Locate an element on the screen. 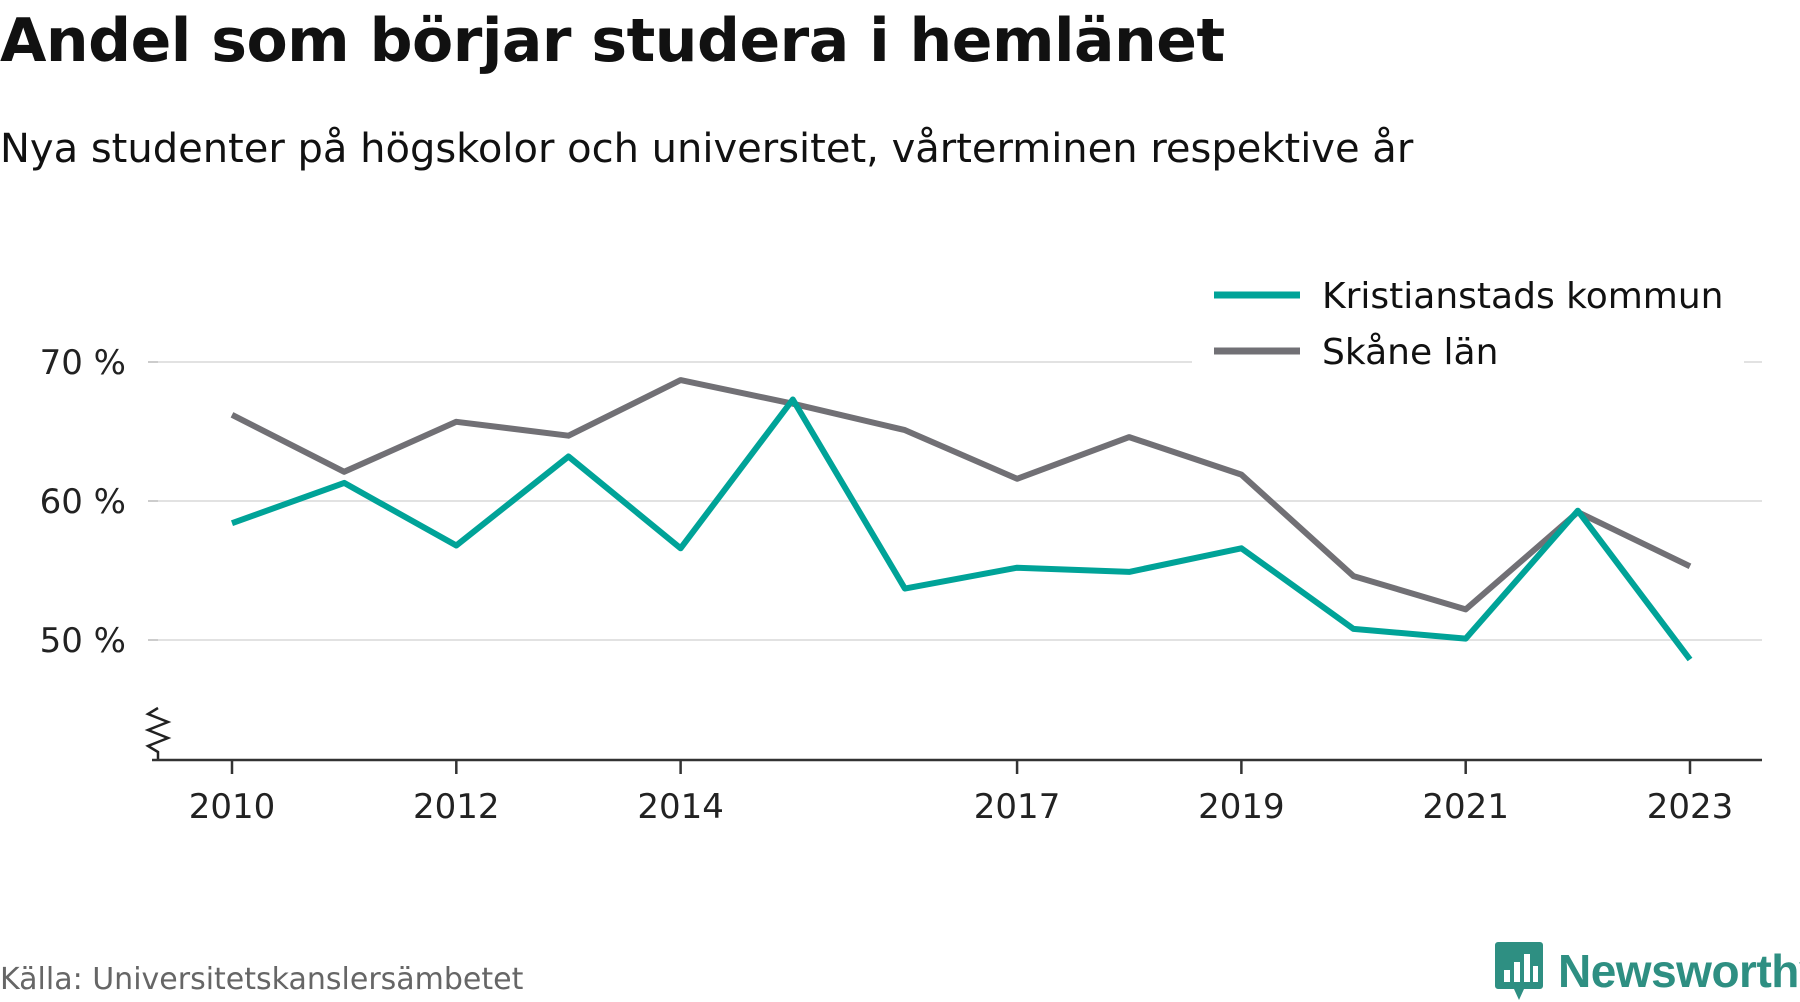  source-note: Källa: Universitetskanslersämbetet is located at coordinates (262, 979).